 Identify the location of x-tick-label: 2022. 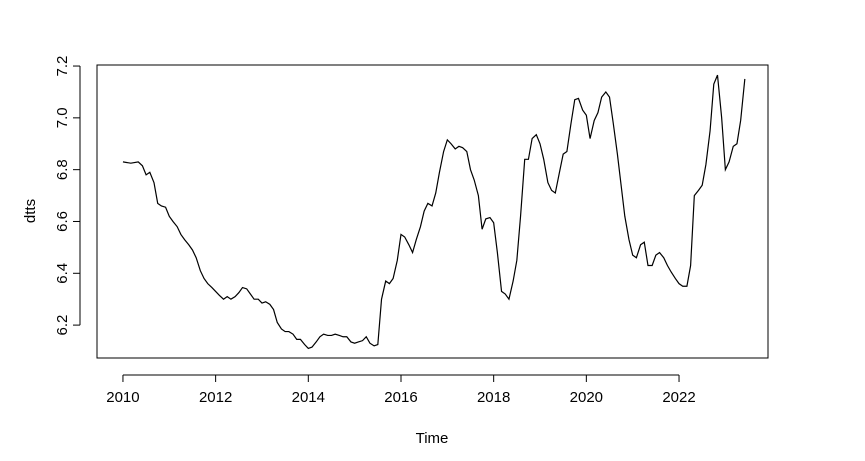
(678, 397).